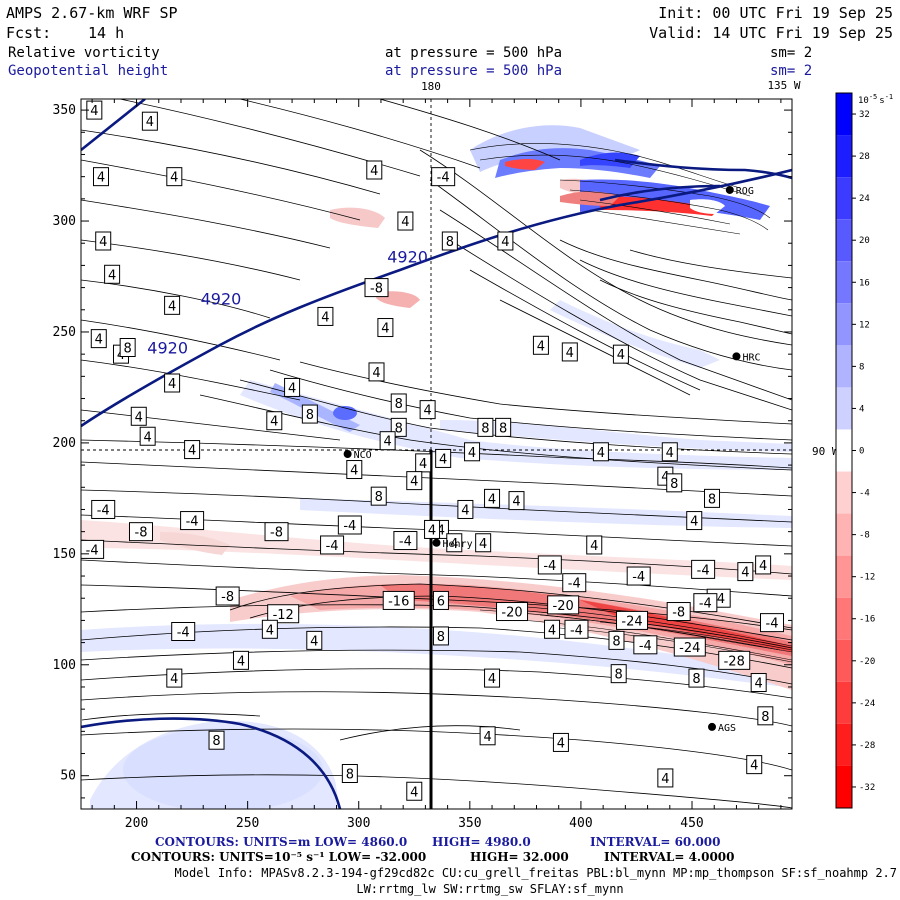 This screenshot has width=900, height=900. What do you see at coordinates (771, 33) in the screenshot?
I see `valid-time: Valid: 14 UTC Fri 19 Sep 25` at bounding box center [771, 33].